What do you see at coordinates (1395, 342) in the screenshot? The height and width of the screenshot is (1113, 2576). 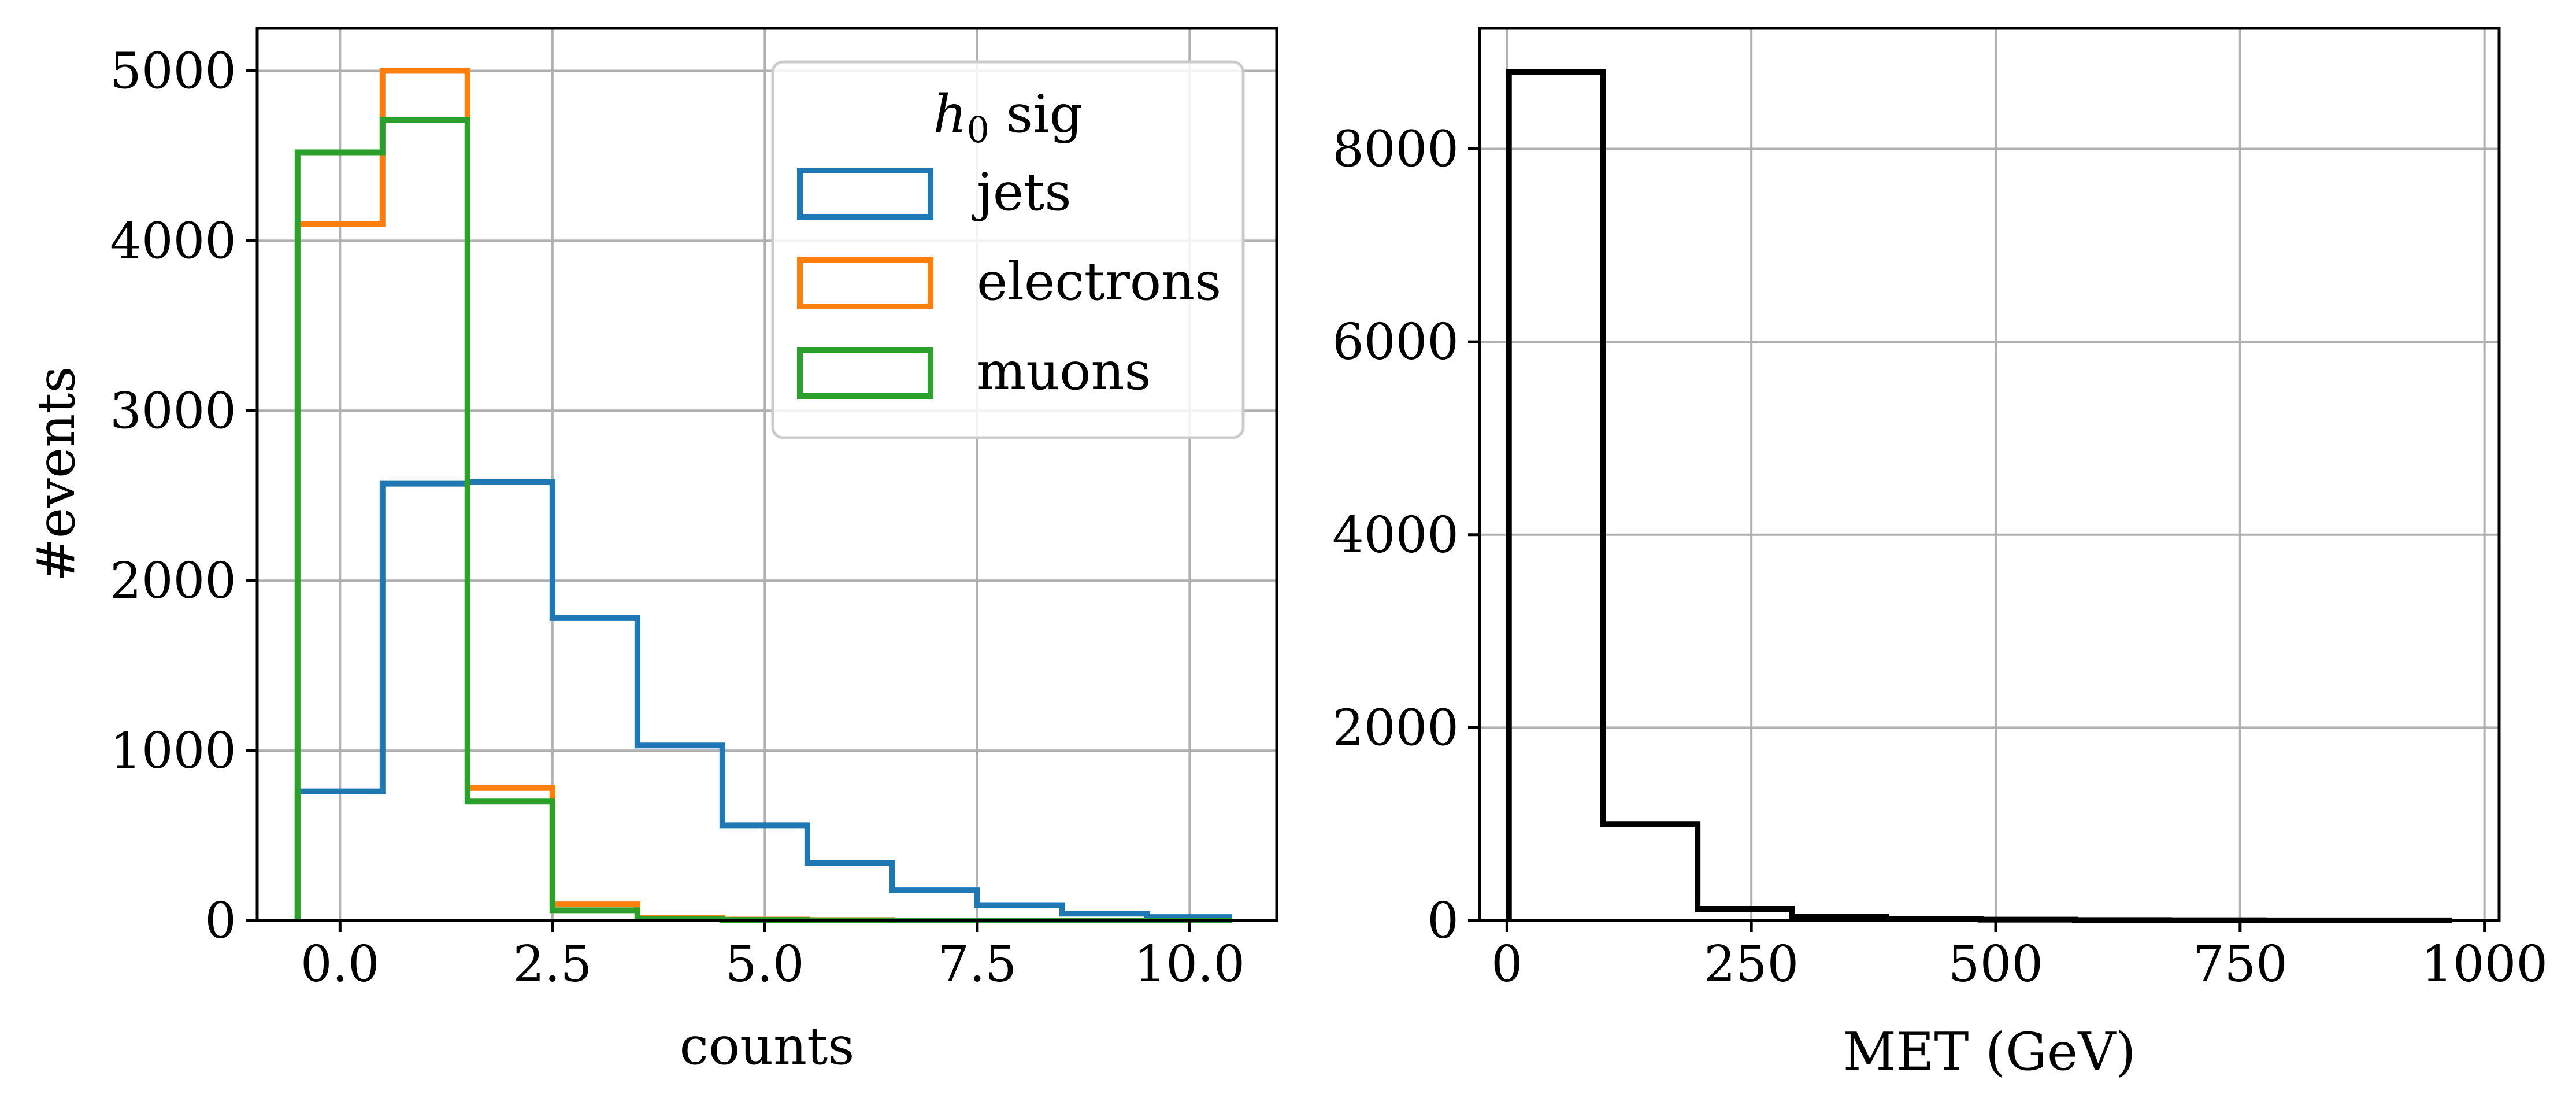 I see `y-tick-label: 6000` at bounding box center [1395, 342].